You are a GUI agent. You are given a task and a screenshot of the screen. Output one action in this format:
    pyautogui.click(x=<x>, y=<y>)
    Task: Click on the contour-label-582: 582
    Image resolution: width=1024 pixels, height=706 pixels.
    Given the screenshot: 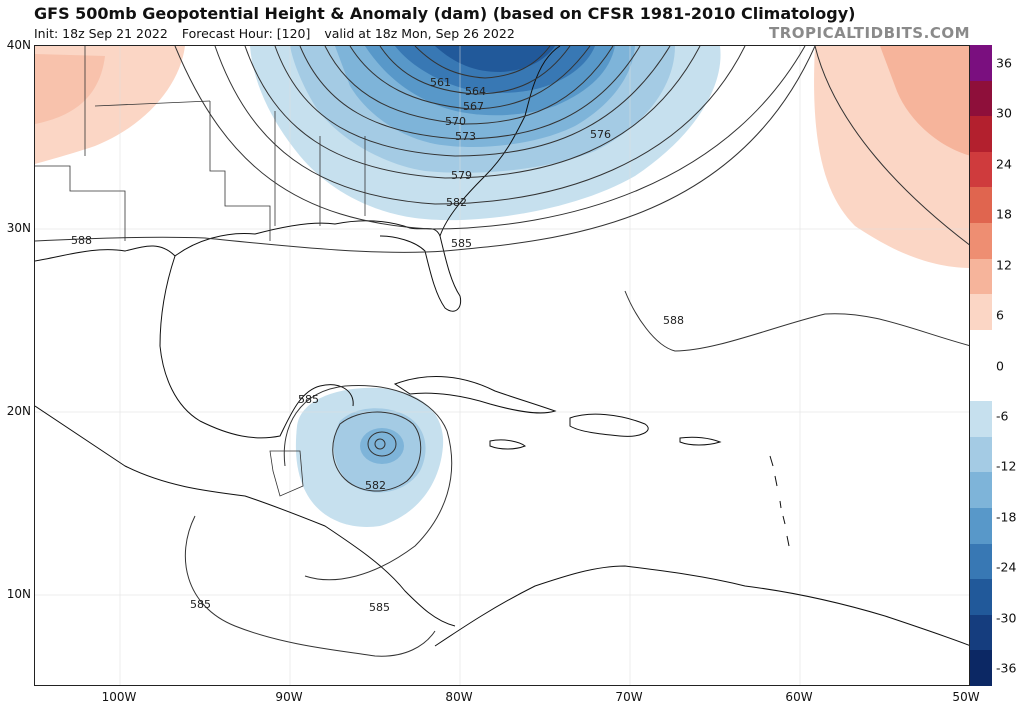 What is the action you would take?
    pyautogui.click(x=456, y=202)
    